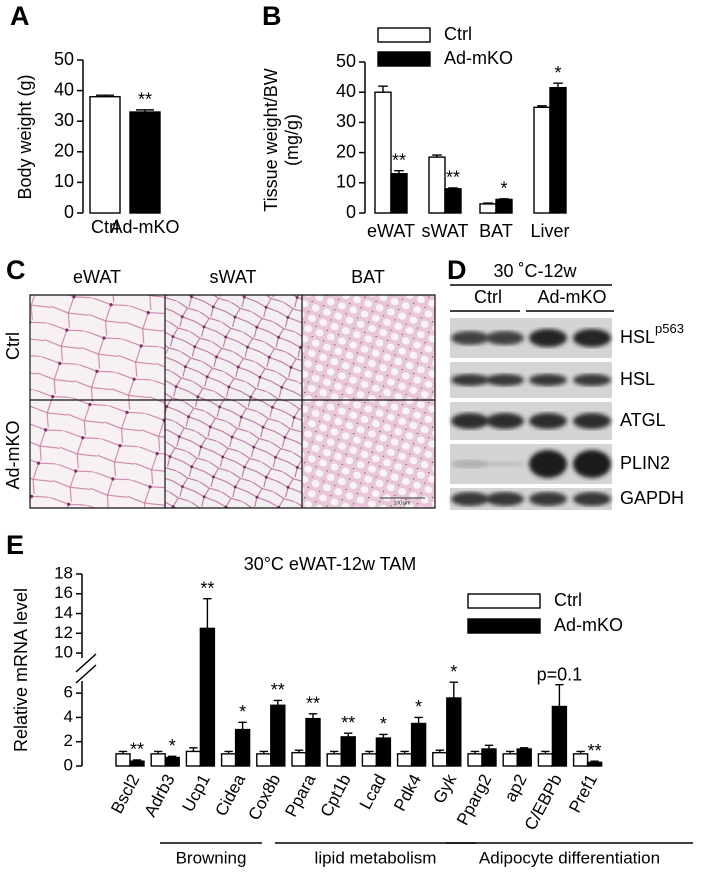 The height and width of the screenshot is (876, 703). Describe the element at coordinates (211, 857) in the screenshot. I see `group-label: Browning` at that location.